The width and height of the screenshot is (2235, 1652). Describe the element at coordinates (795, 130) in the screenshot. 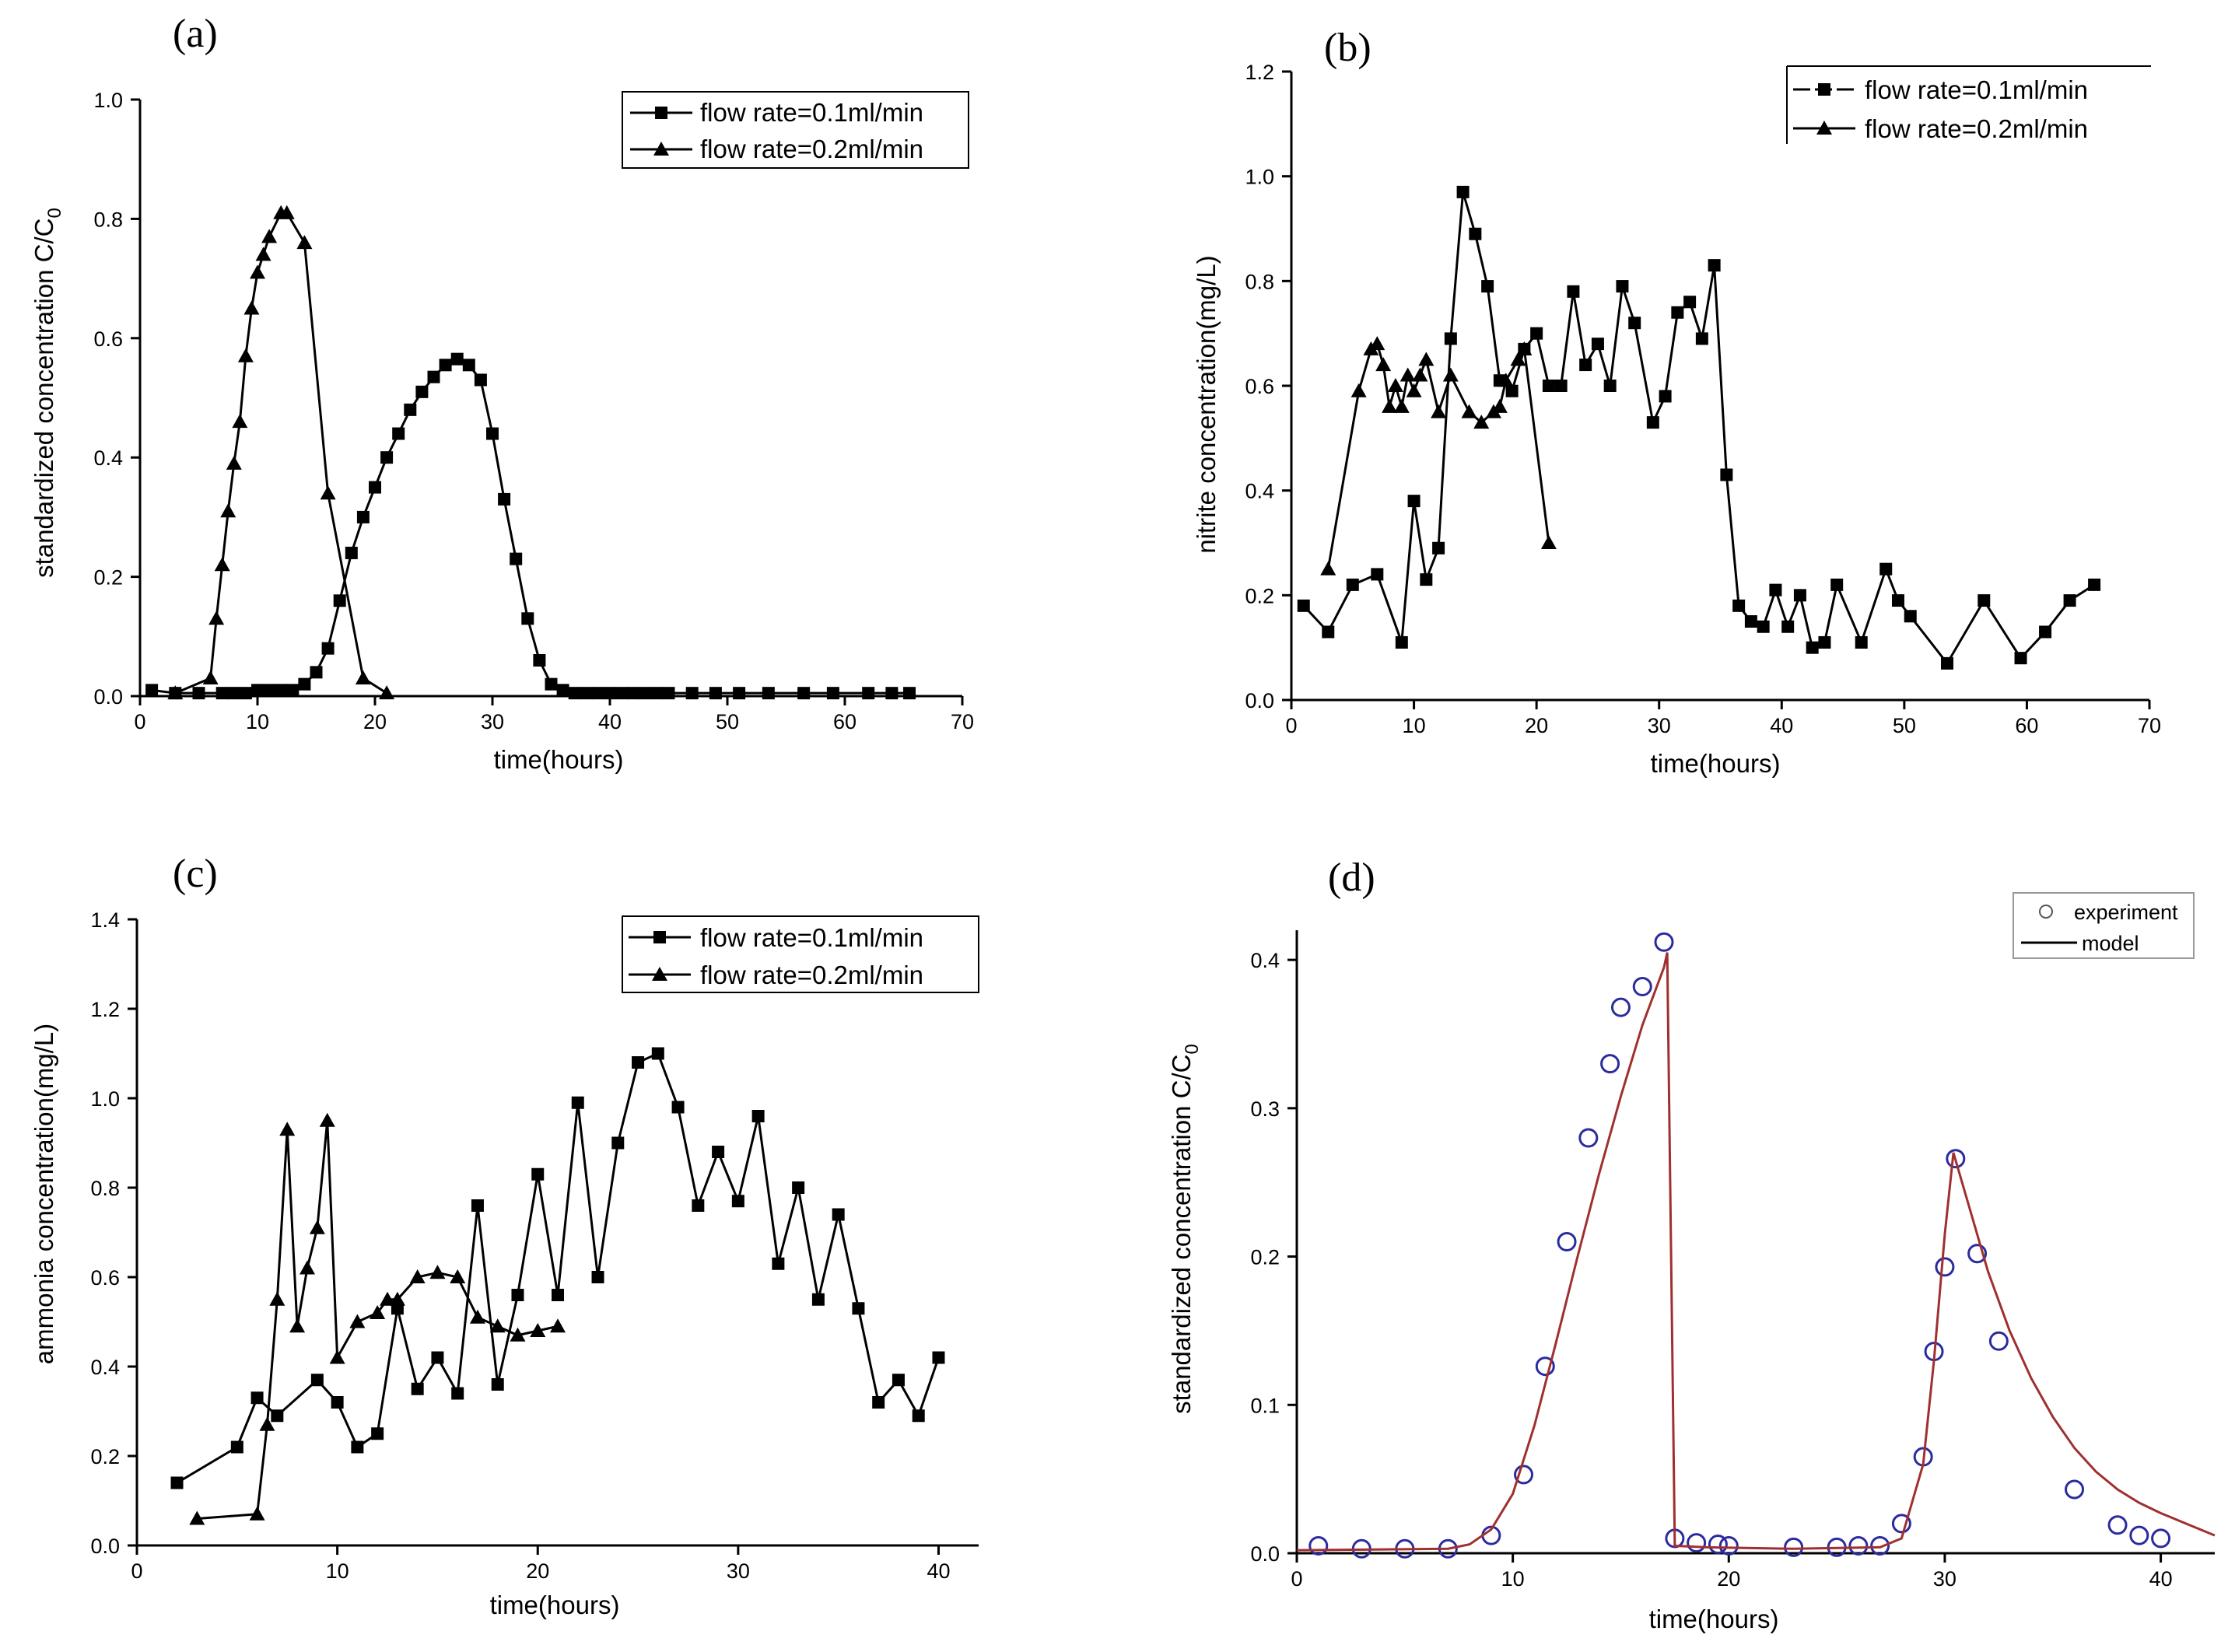

I see `legend-a: flow rate=0.1ml/min flow rate=0.2ml/min` at that location.